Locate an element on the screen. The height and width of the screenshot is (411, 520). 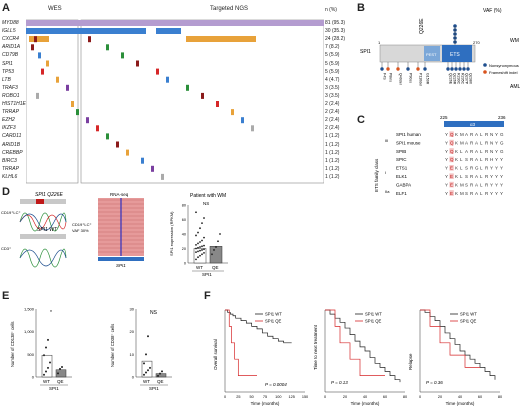
gene-percent: 24 (28.2) is located at coordinates (335, 39).